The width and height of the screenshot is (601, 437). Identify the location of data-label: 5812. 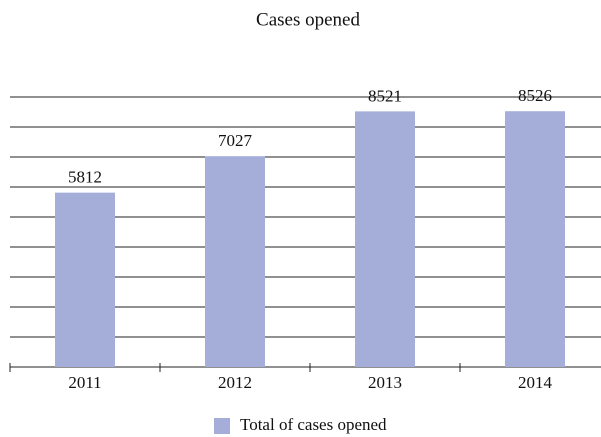
(85, 177).